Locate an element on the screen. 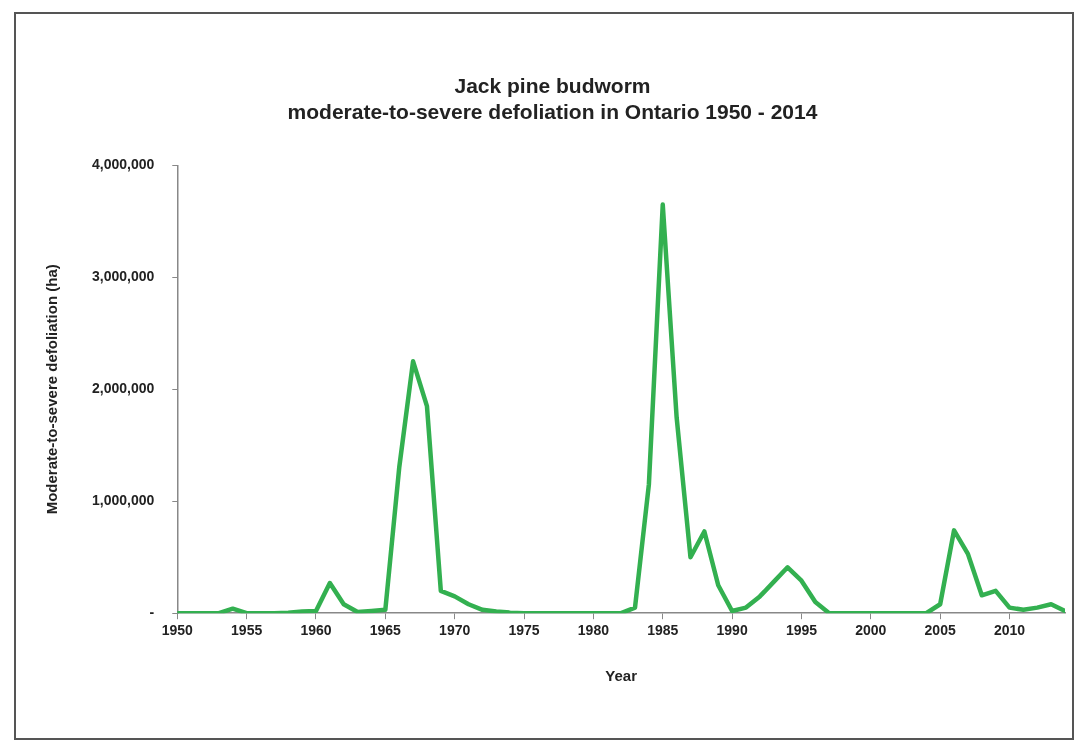  x-tick-label: 1980 is located at coordinates (593, 630).